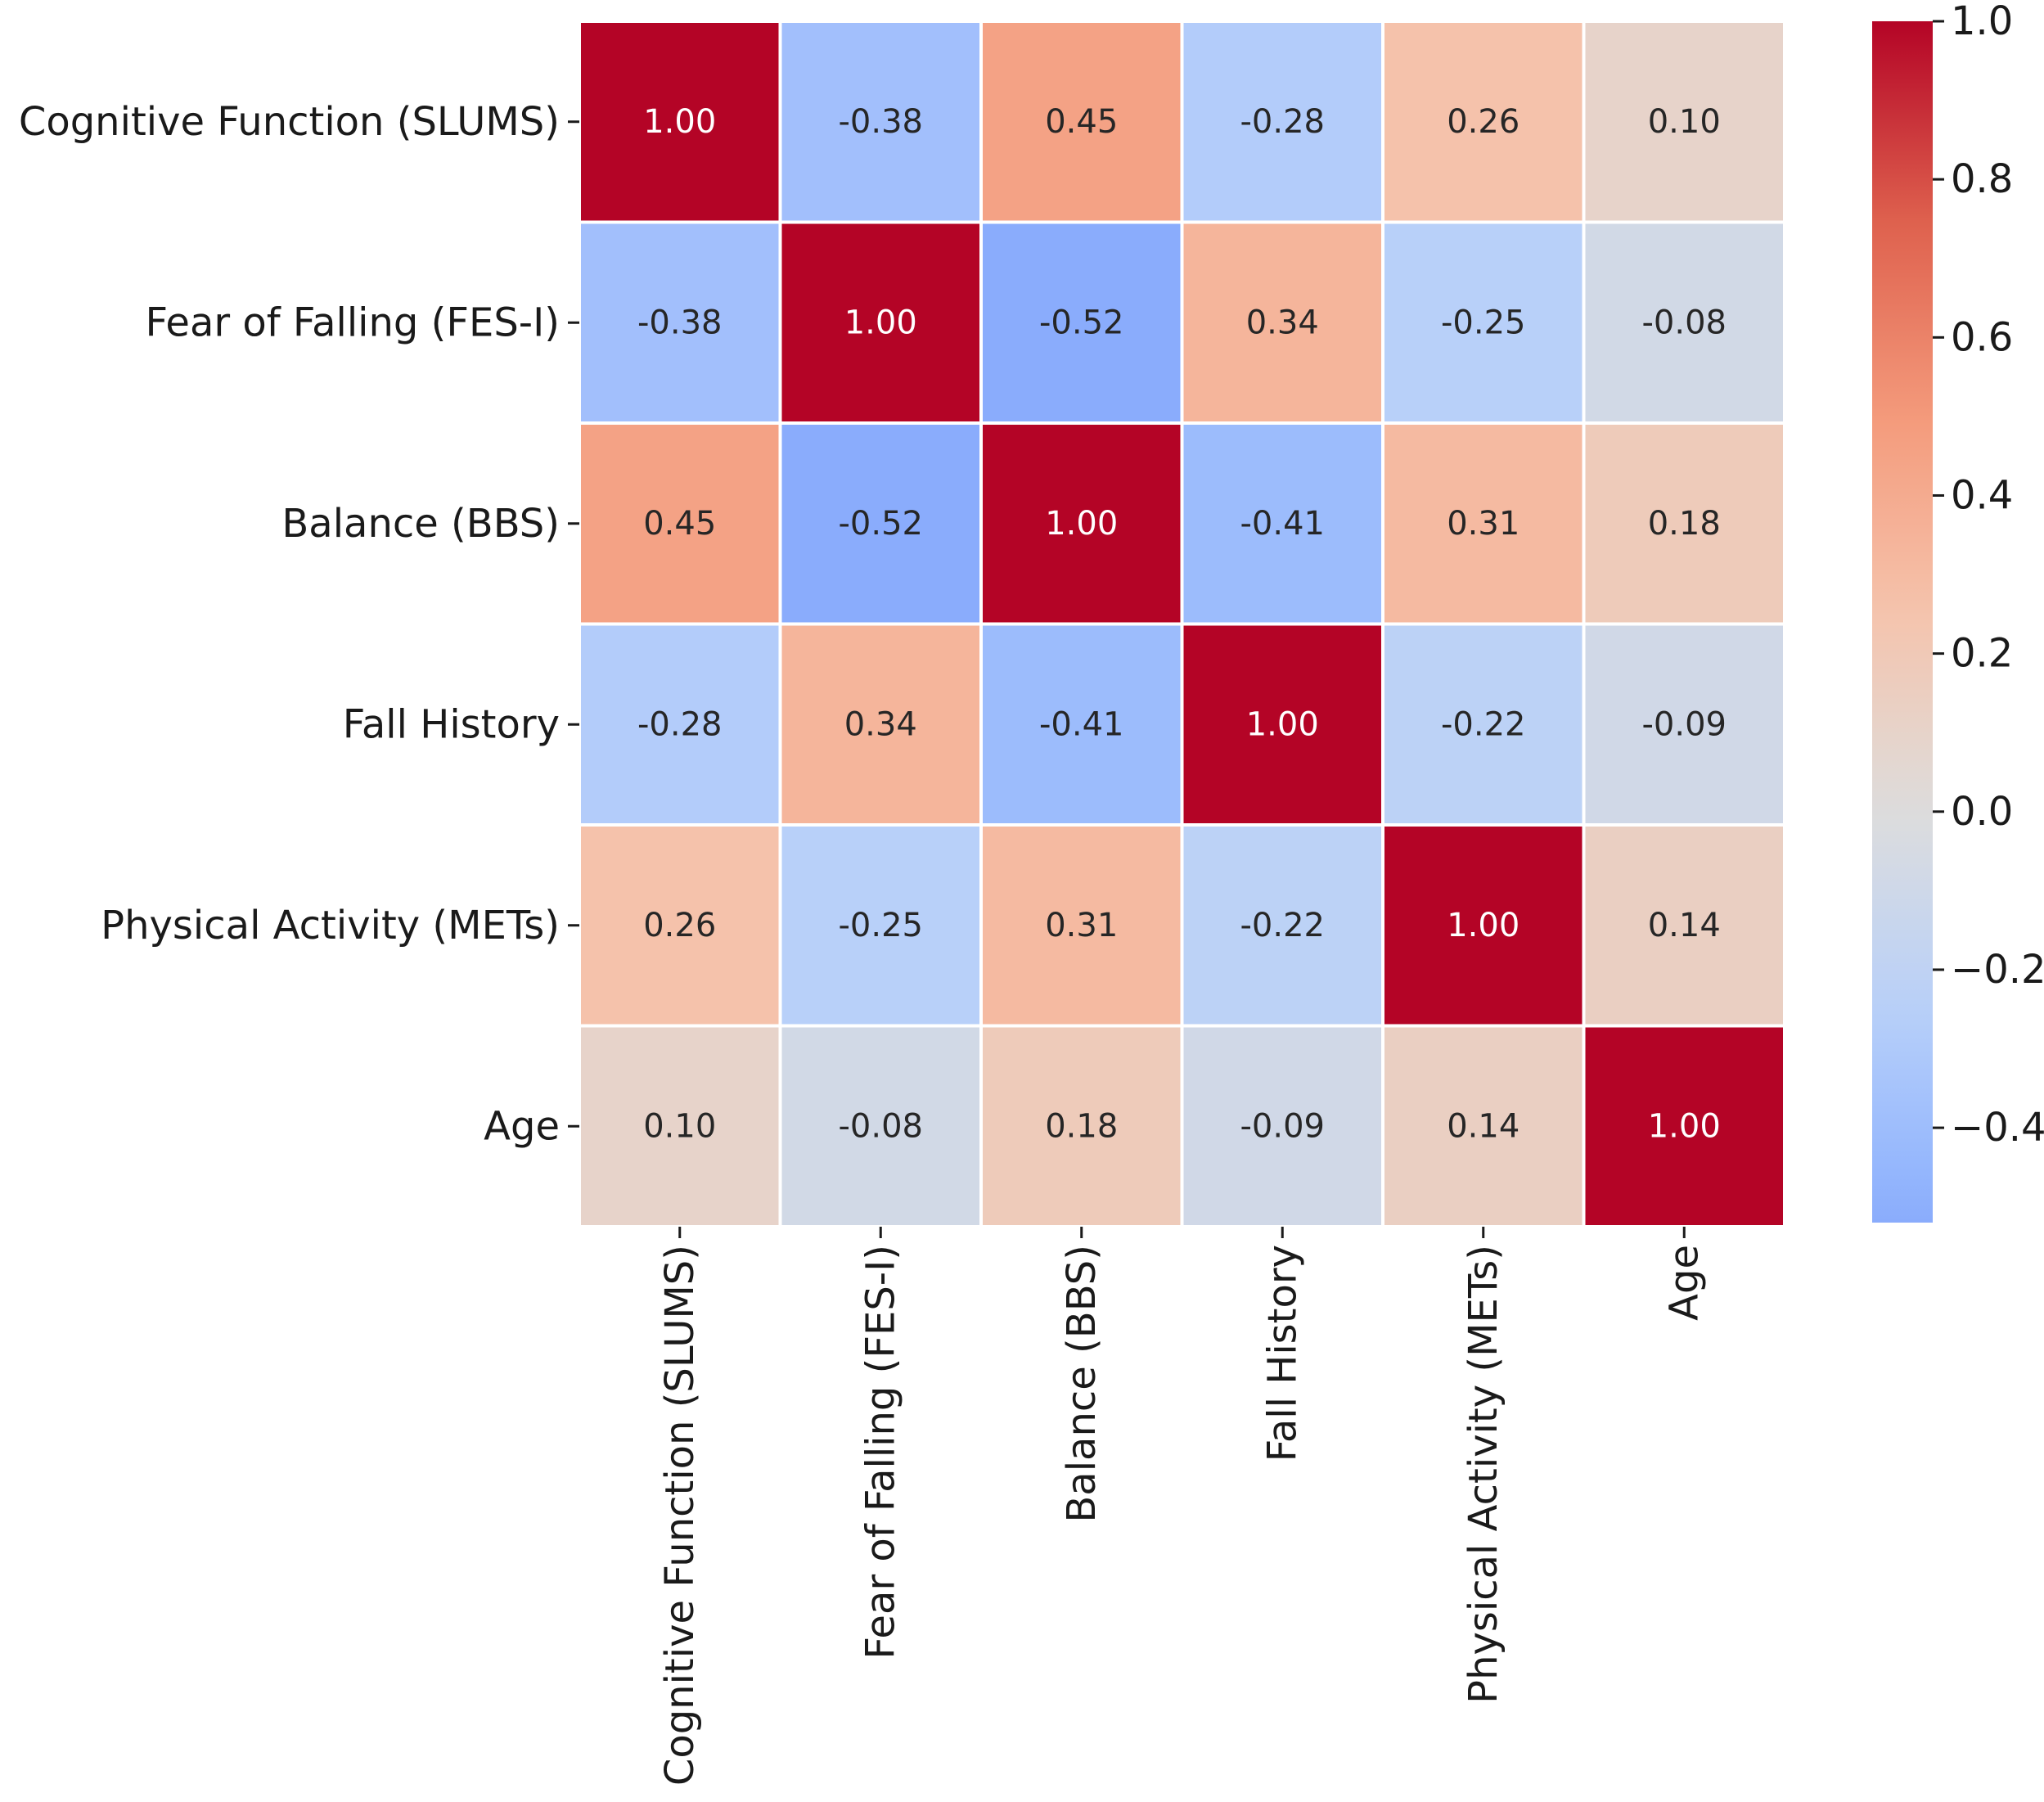 The width and height of the screenshot is (2044, 1802). Describe the element at coordinates (352, 322) in the screenshot. I see `y-tick-label: Fear of Falling (FES-I)` at that location.